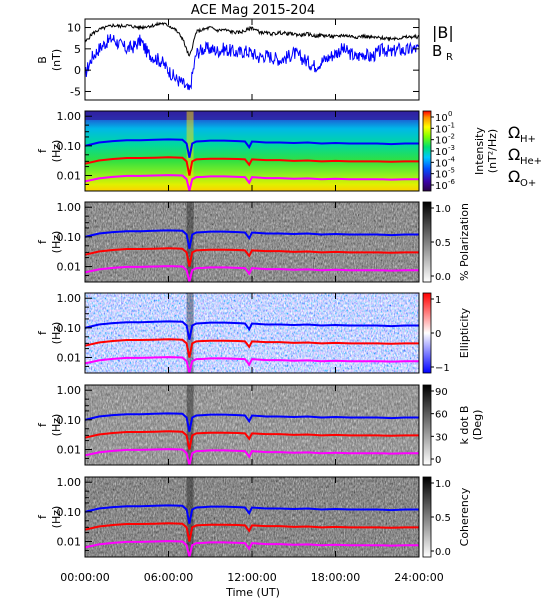 Image resolution: width=550 pixels, height=600 pixels. Describe the element at coordinates (437, 51) in the screenshot. I see `legend-BR: B` at that location.